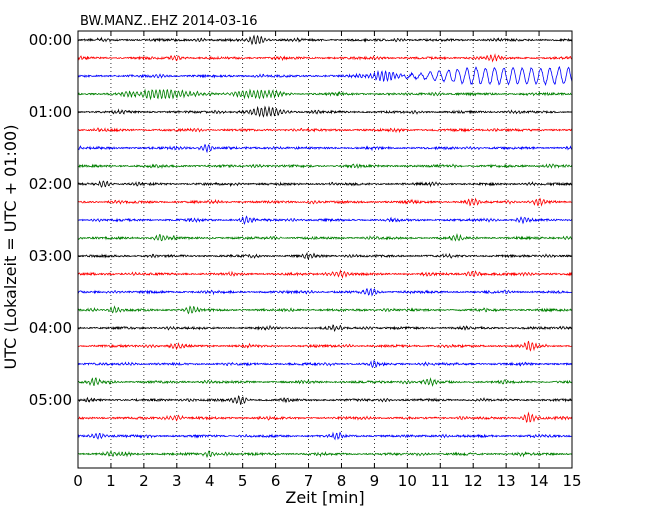 This screenshot has width=650, height=520. Describe the element at coordinates (111, 481) in the screenshot. I see `x-tick-label: 1` at that location.